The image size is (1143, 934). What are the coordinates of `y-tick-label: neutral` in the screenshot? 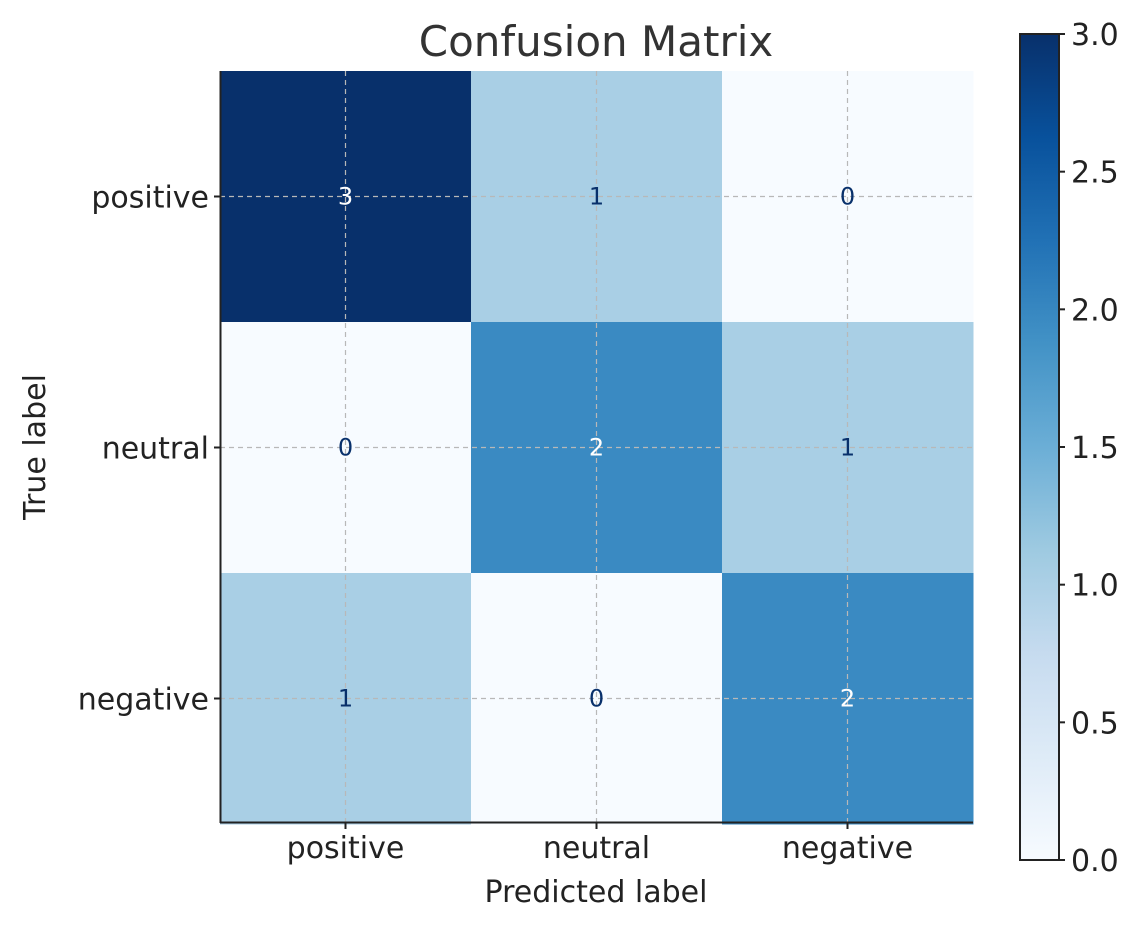 It's located at (155, 449).